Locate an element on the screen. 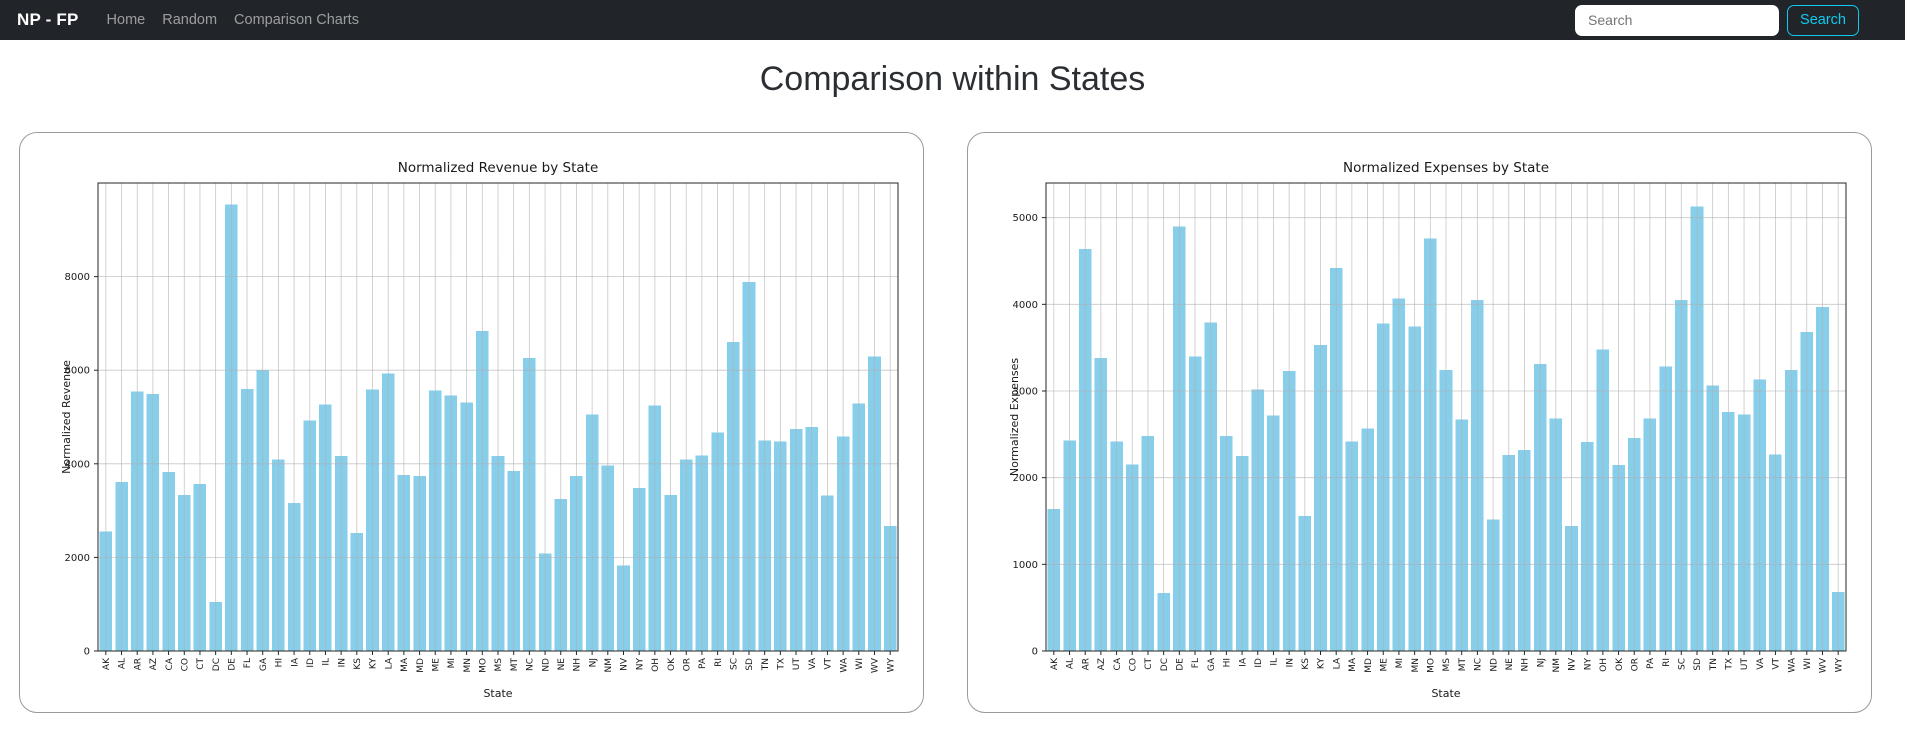  svg-text: DC is located at coordinates (1165, 664).